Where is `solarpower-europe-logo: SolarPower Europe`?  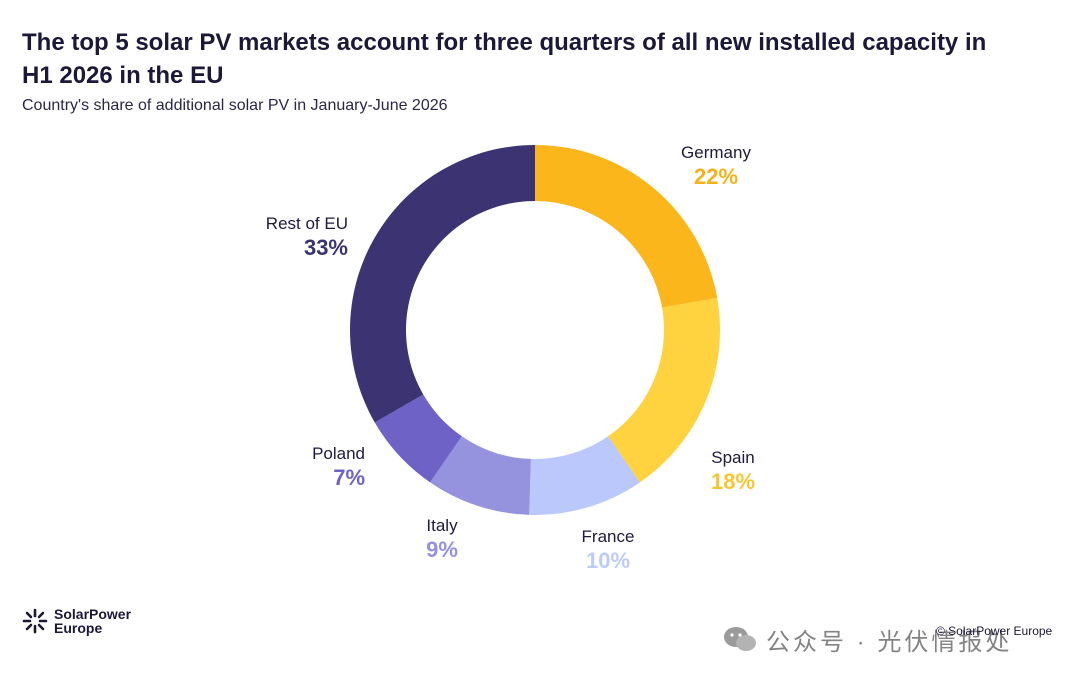 solarpower-europe-logo: SolarPower Europe is located at coordinates (76, 621).